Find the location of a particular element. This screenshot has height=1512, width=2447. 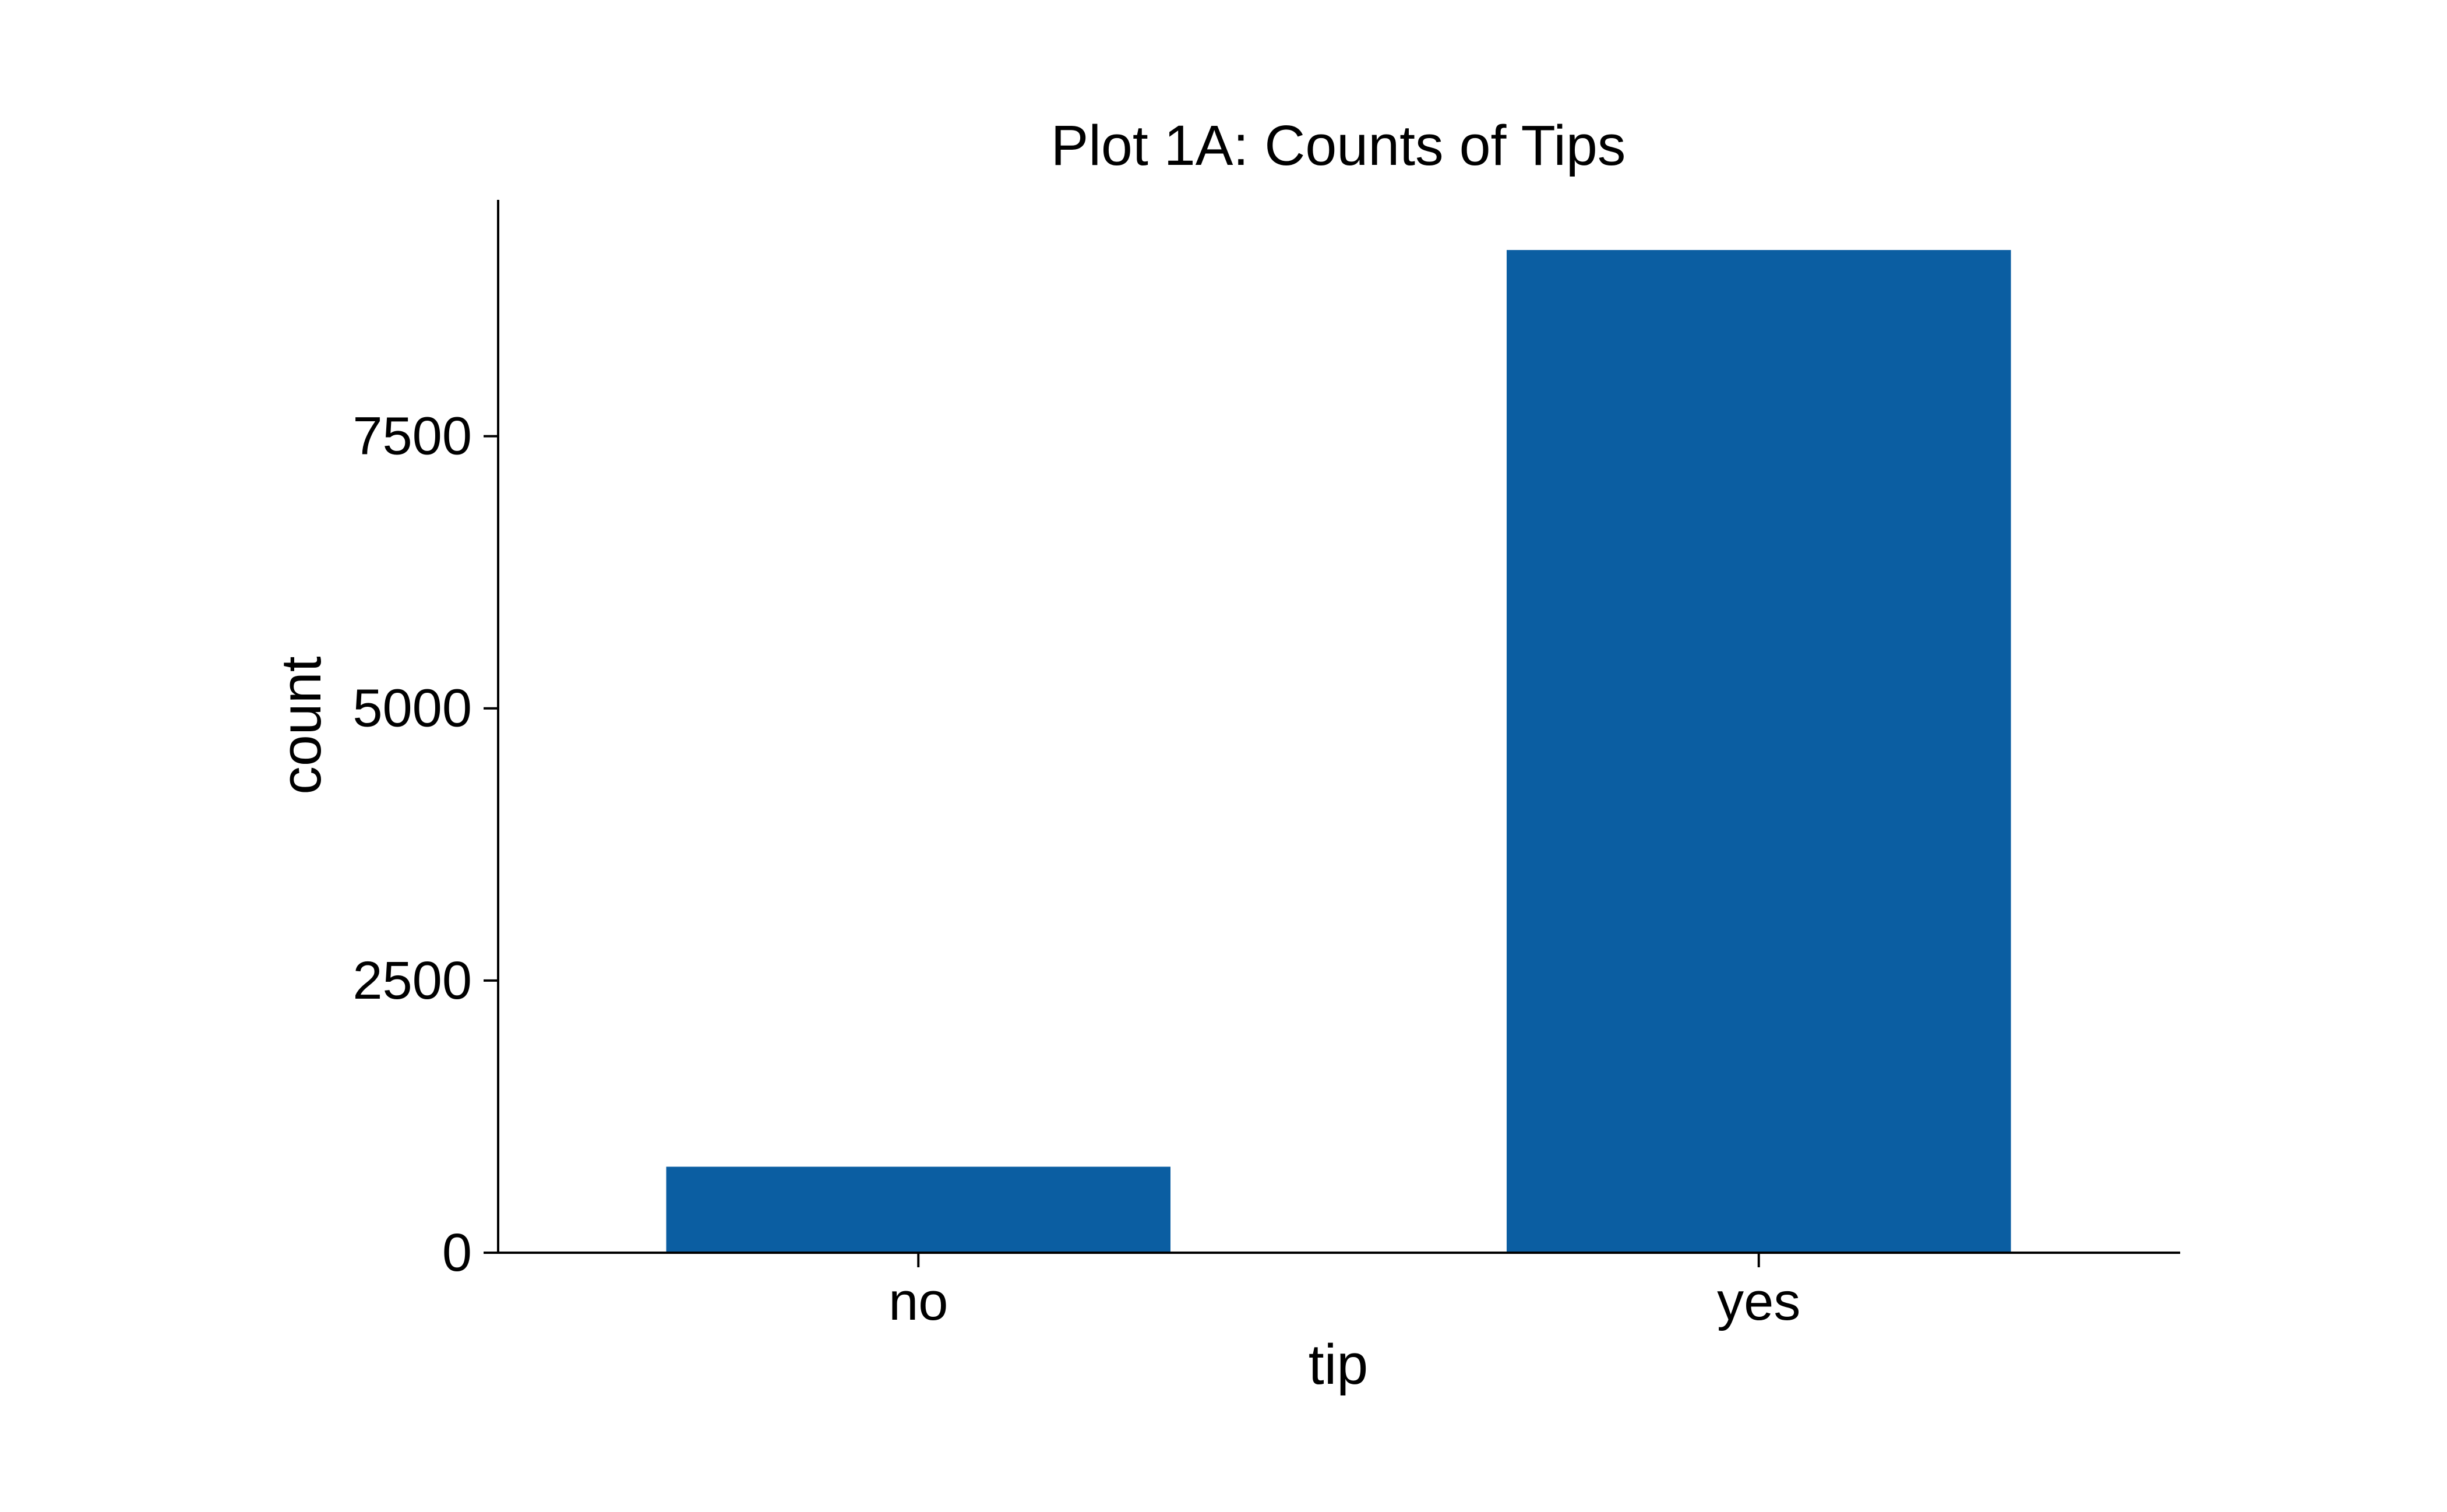

y-tick-label: 2500 is located at coordinates (412, 980).